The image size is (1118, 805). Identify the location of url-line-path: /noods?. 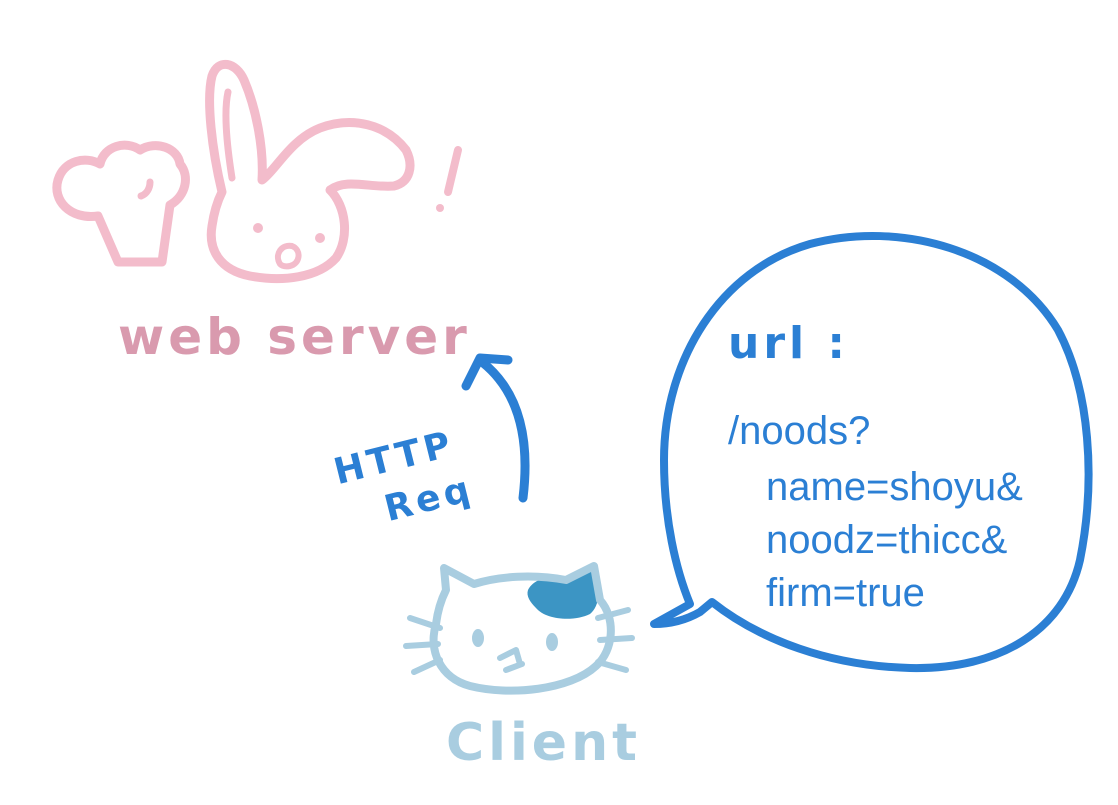
(799, 431).